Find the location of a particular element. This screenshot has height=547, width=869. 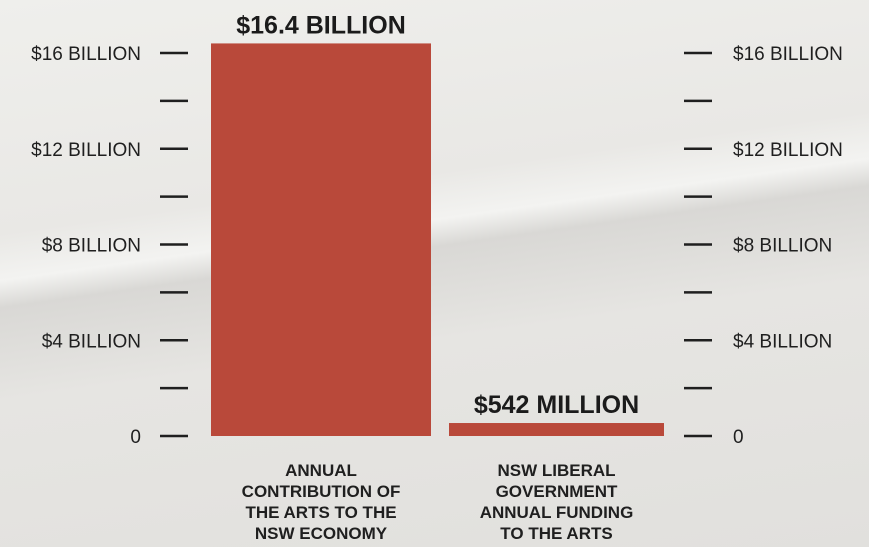

category-label-2-line-4: TO THE ARTS is located at coordinates (556, 533).